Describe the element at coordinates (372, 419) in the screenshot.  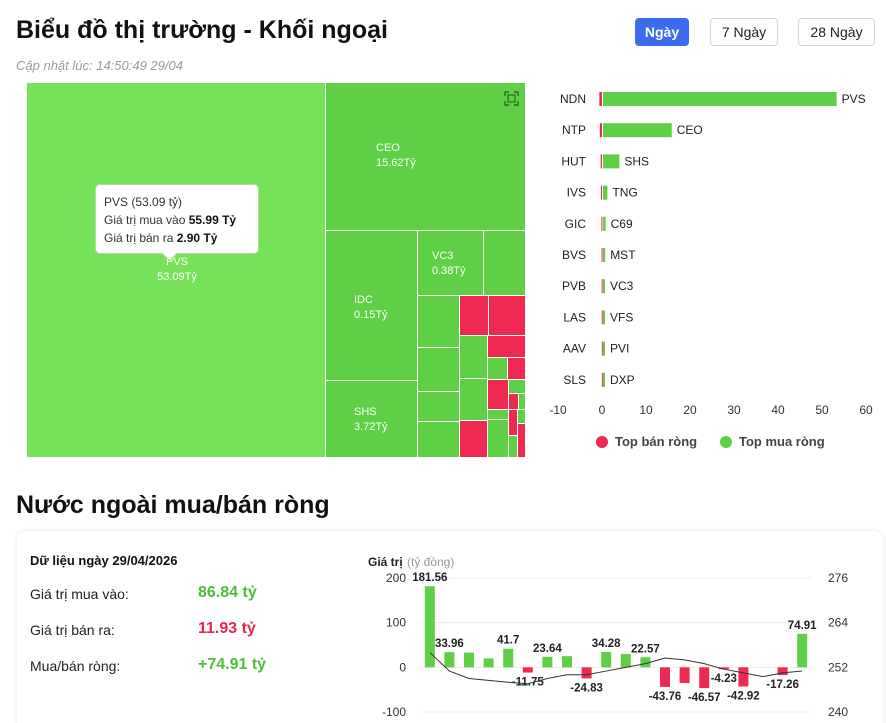
I see `treemap-tile-shs: SHS 3.72Tỷ` at that location.